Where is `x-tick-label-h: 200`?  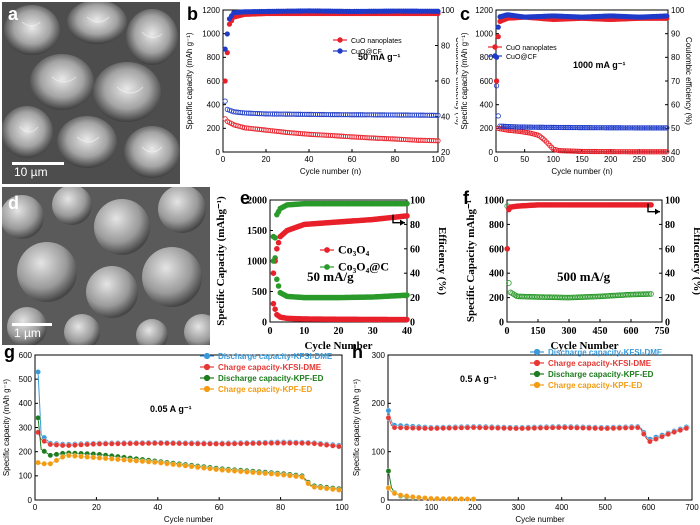
x-tick-label-h: 200 is located at coordinates (475, 507).